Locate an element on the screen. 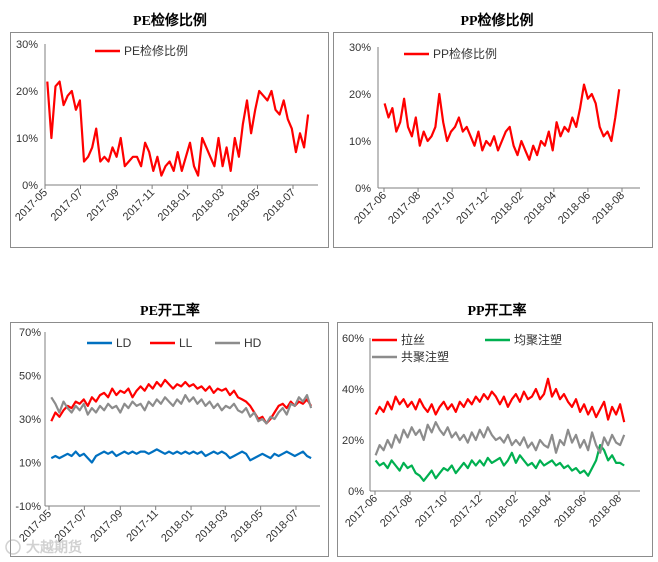 The image size is (658, 562). watermark-logo: 大越期货 is located at coordinates (43, 547).